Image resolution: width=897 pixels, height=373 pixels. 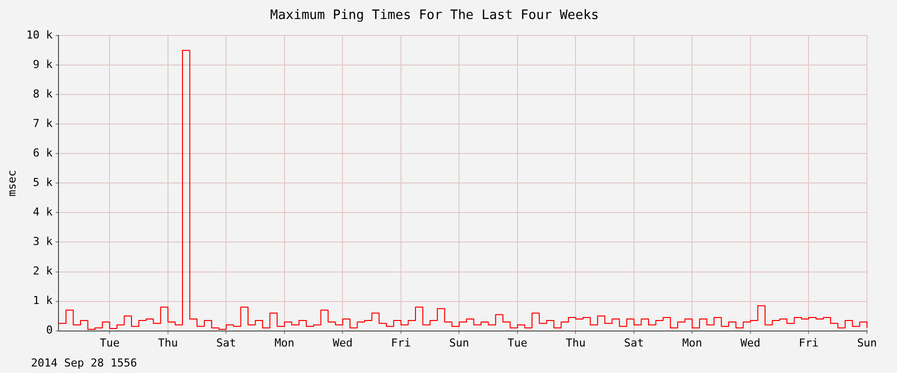 I want to click on y-tick-label: 2 k, so click(x=43, y=271).